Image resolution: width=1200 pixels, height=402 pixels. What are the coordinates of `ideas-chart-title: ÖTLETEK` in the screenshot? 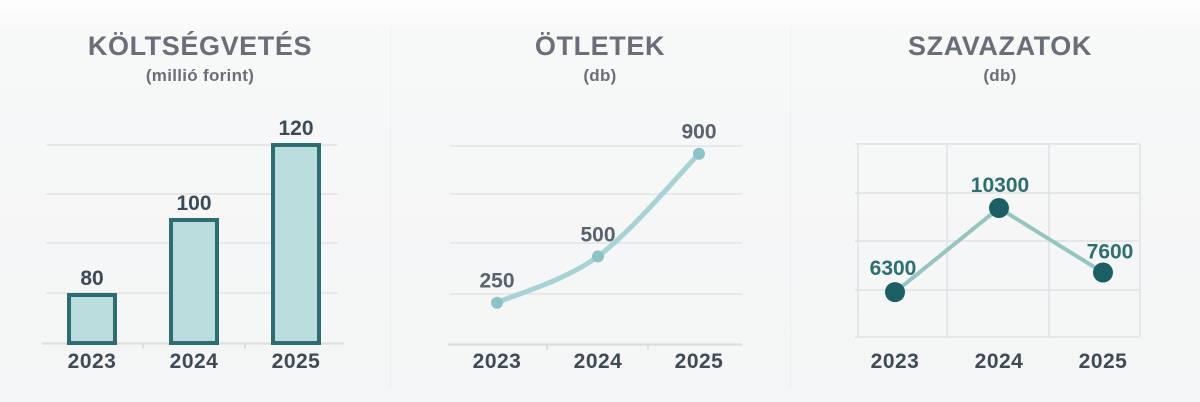 It's located at (600, 46).